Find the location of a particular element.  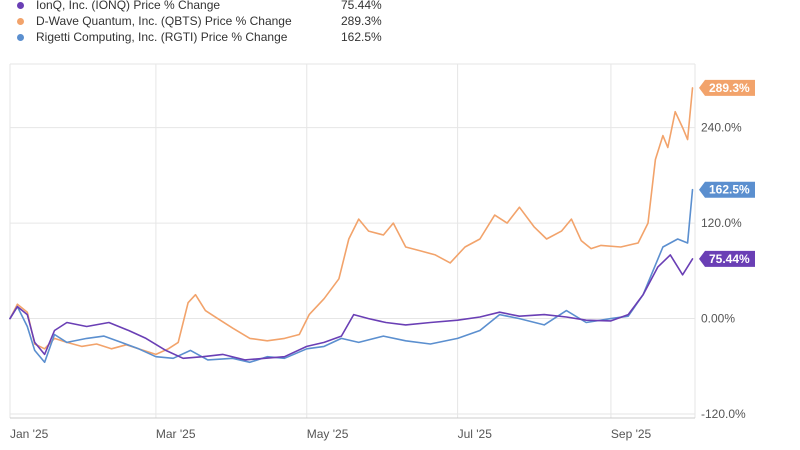

x-tick-label: Jan '25 is located at coordinates (29, 434).